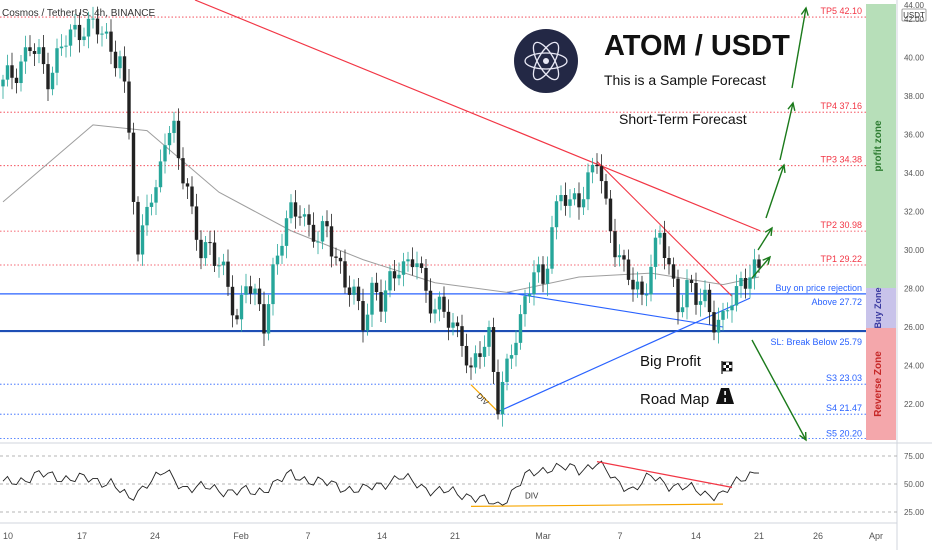 The image size is (932, 555). I want to click on price-tick-label: 30.00, so click(914, 250).